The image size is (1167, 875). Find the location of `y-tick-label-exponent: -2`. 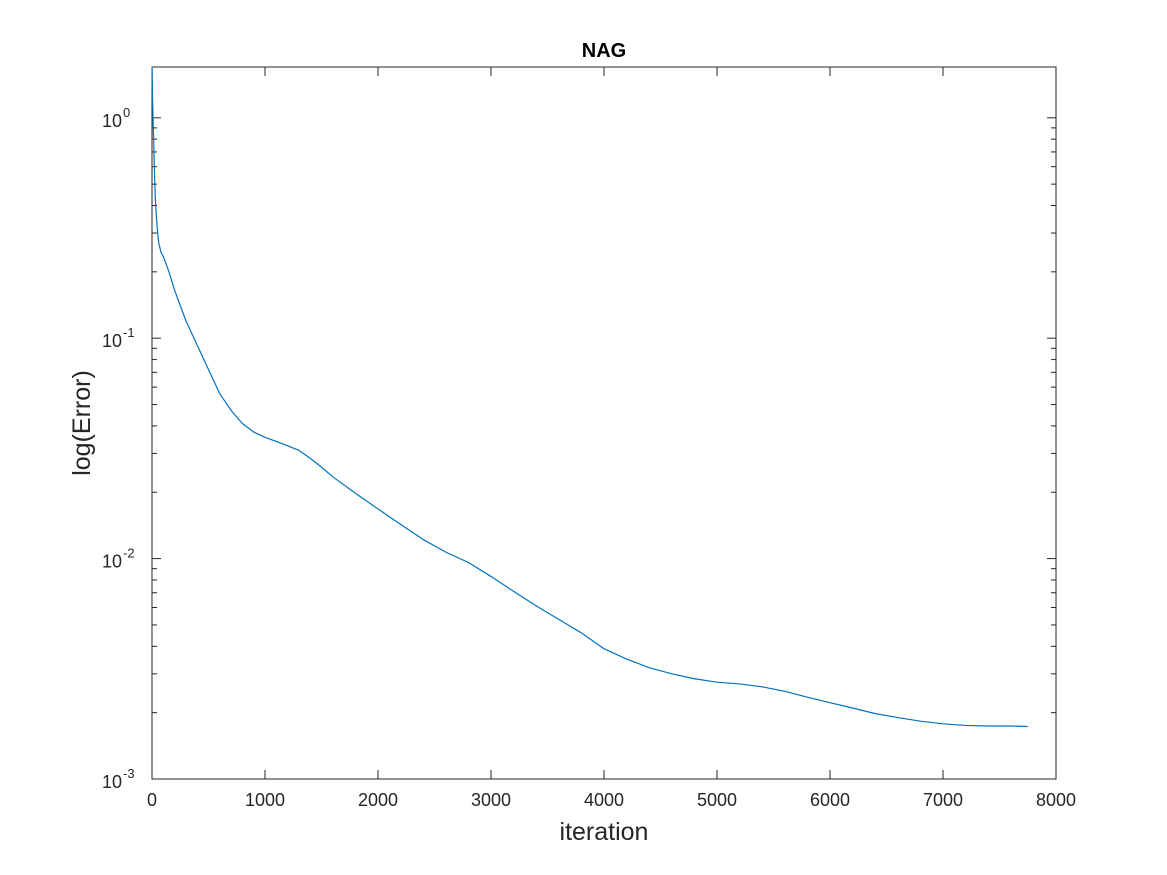

y-tick-label-exponent: -2 is located at coordinates (129, 553).